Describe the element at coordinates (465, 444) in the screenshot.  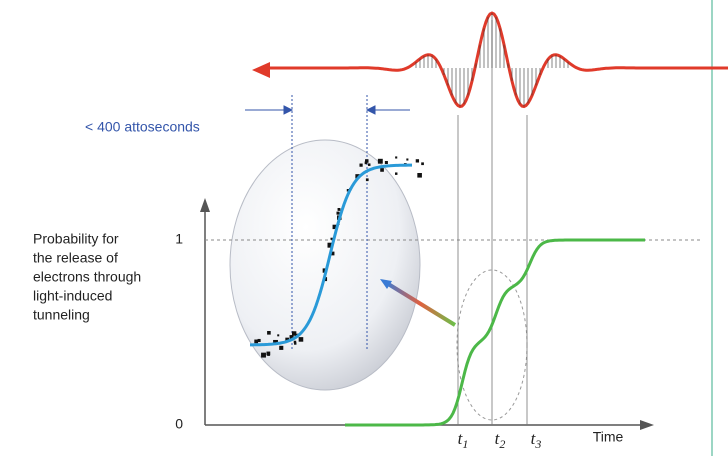
I see `marker-index: 1` at that location.